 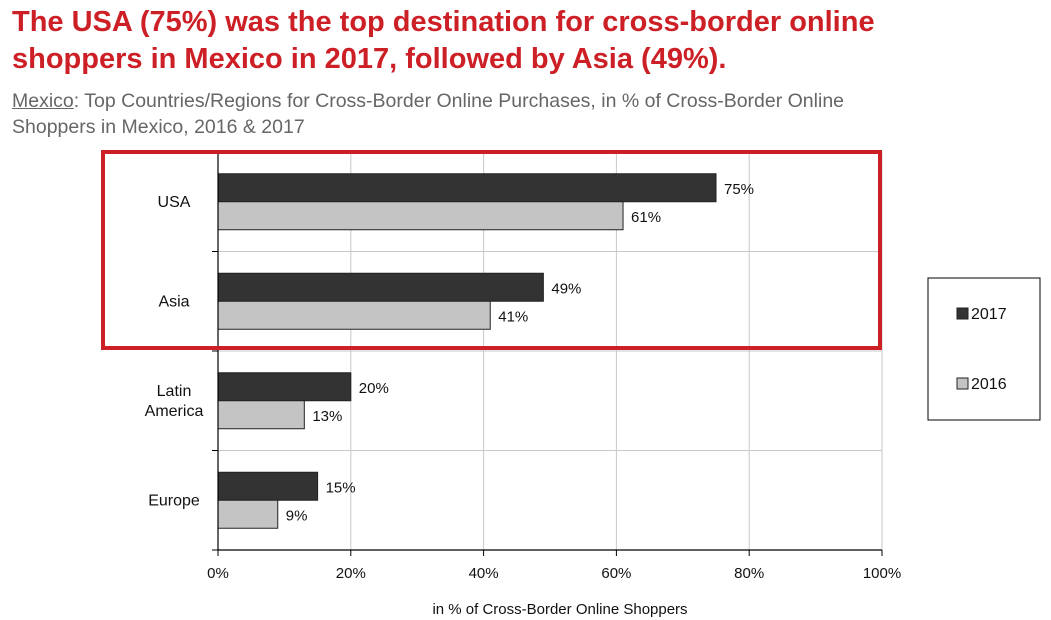 I want to click on category-label-line: Europe, so click(x=174, y=500).